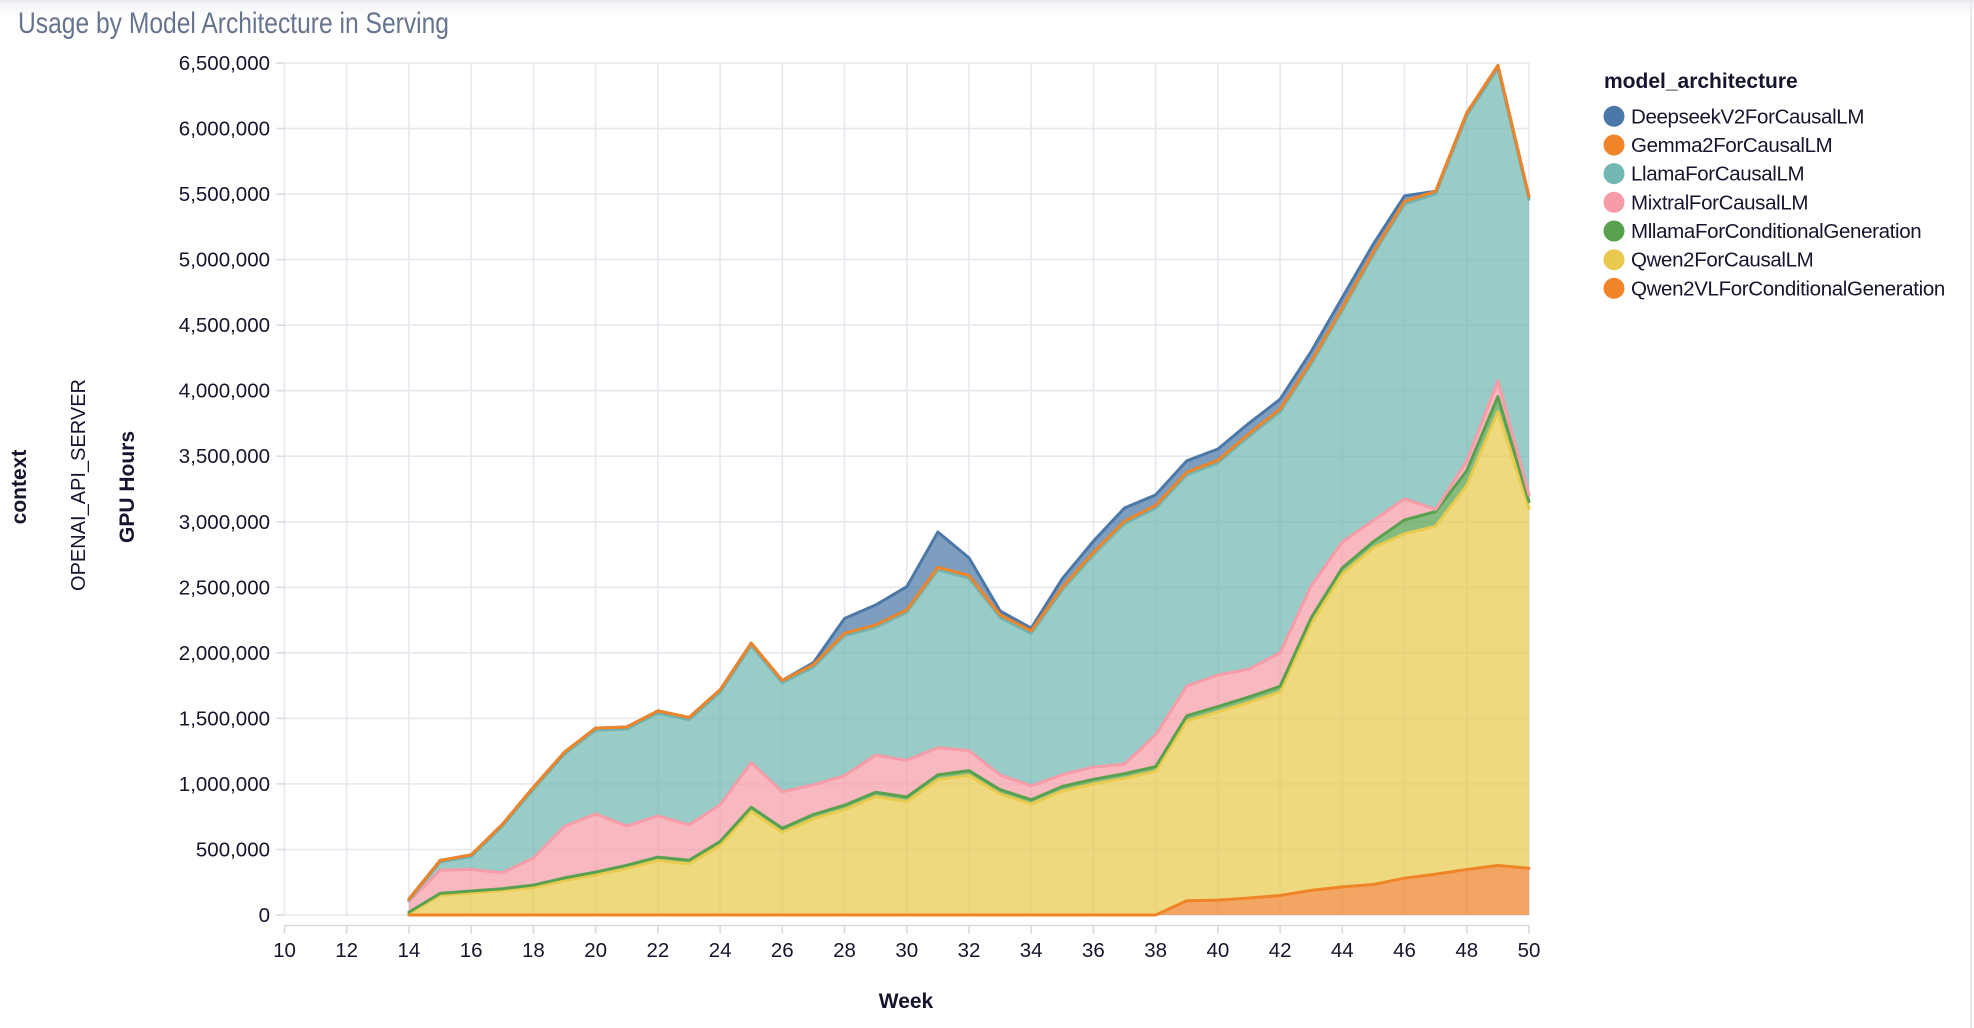 The image size is (1974, 1028). What do you see at coordinates (720, 950) in the screenshot?
I see `svg-text: 24` at bounding box center [720, 950].